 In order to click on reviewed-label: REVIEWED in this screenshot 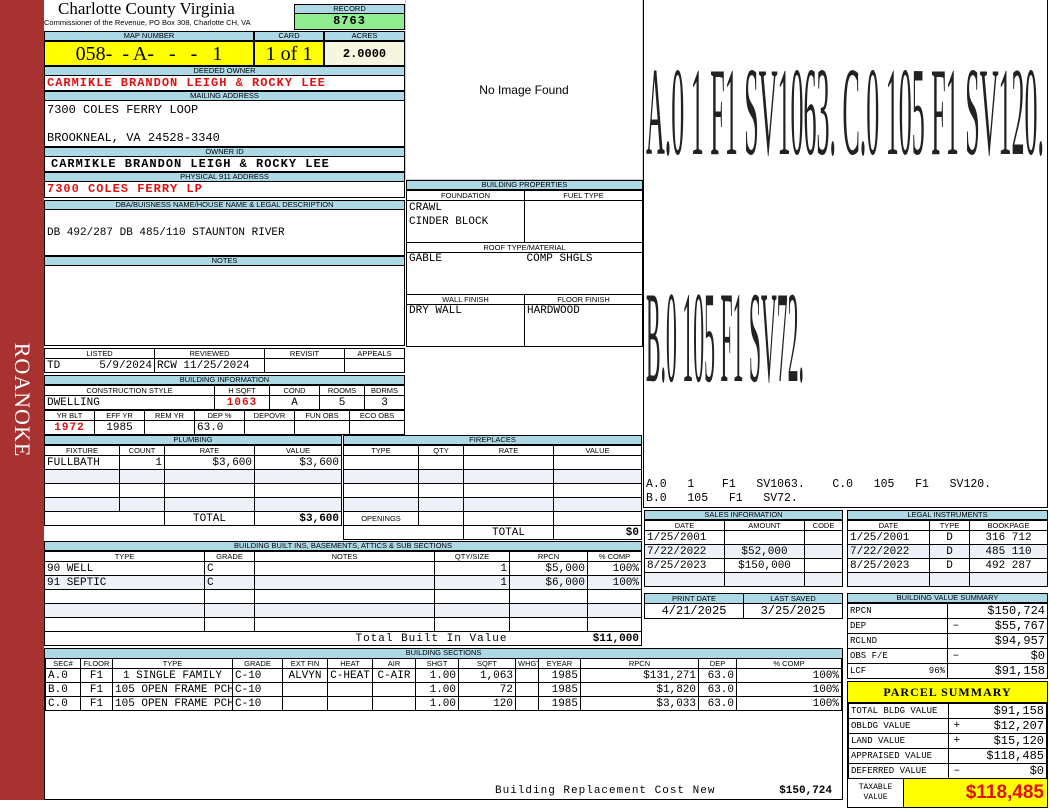, I will do `click(209, 353)`.